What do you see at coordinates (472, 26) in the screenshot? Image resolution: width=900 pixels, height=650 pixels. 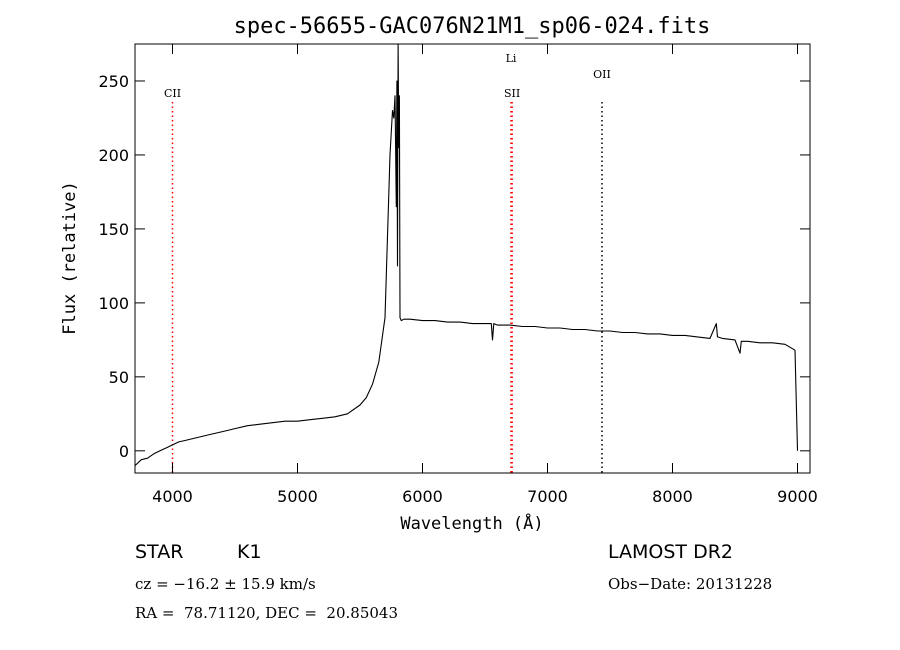 I see `chart-title: spec-56655-GAC076N21M1_sp06-024.fits` at bounding box center [472, 26].